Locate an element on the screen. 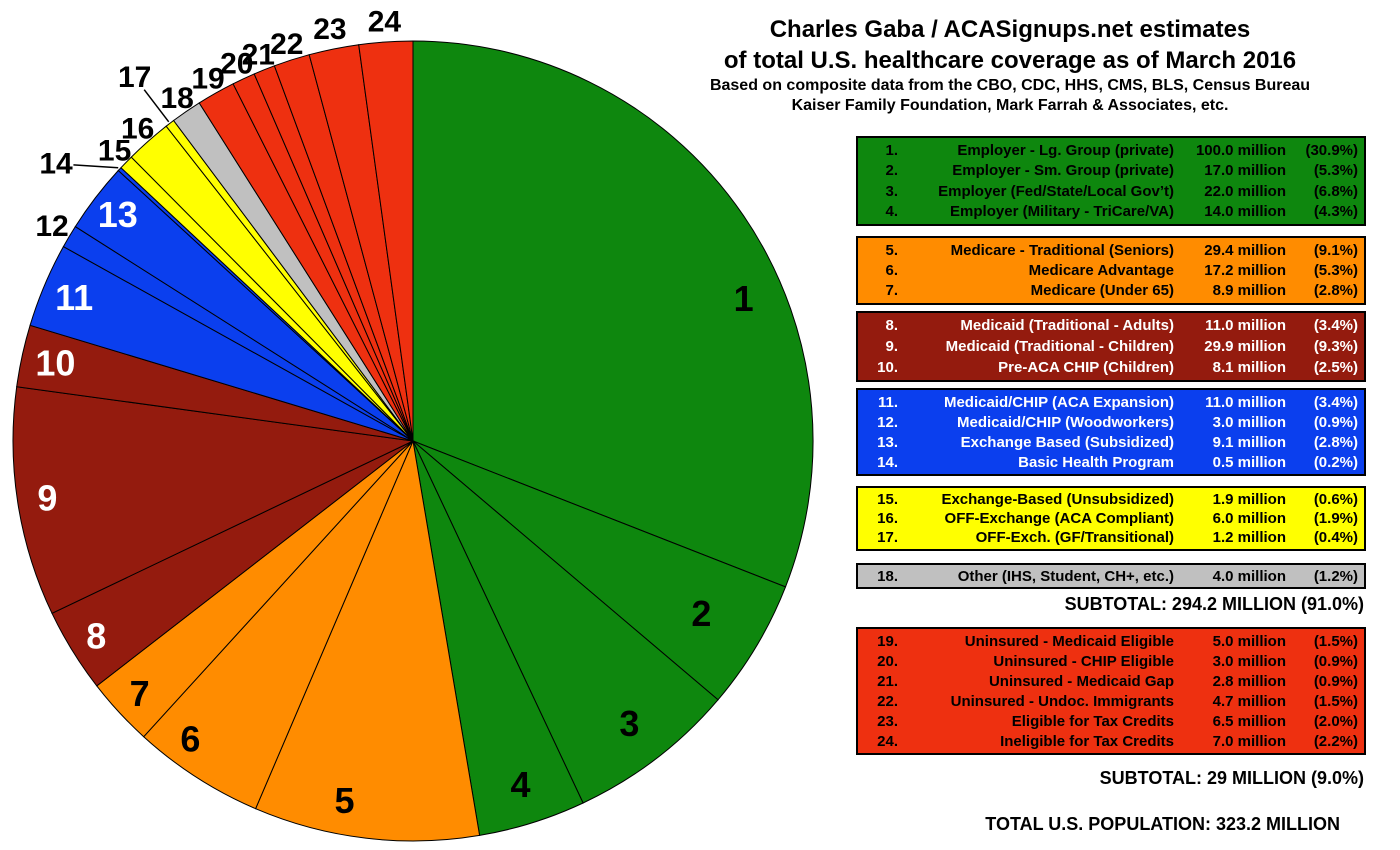 Image resolution: width=1400 pixels, height=850 pixels. legend-num-6: 6. is located at coordinates (891, 270).